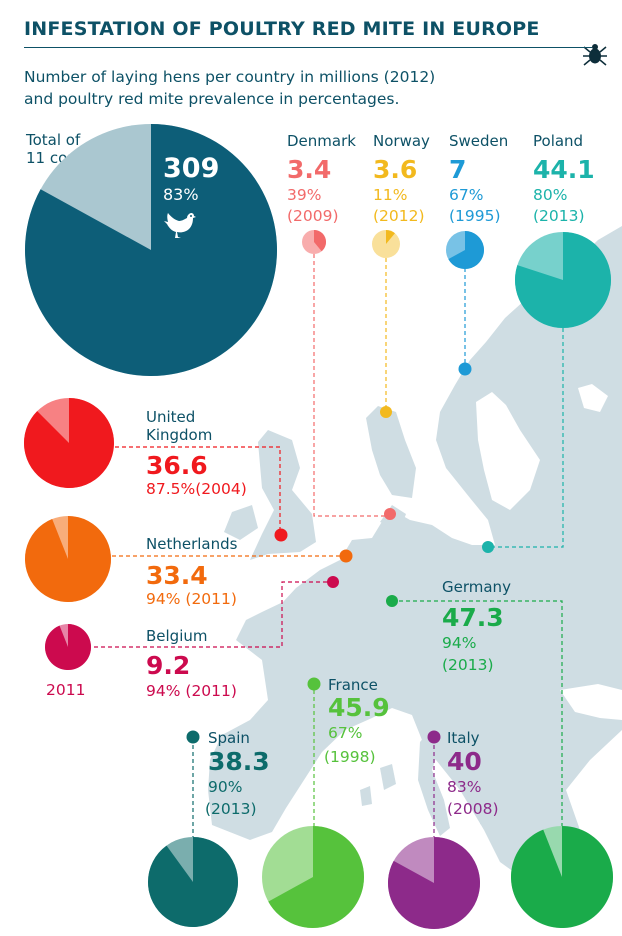  What do you see at coordinates (465, 369) in the screenshot?
I see `dot-sweden` at bounding box center [465, 369].